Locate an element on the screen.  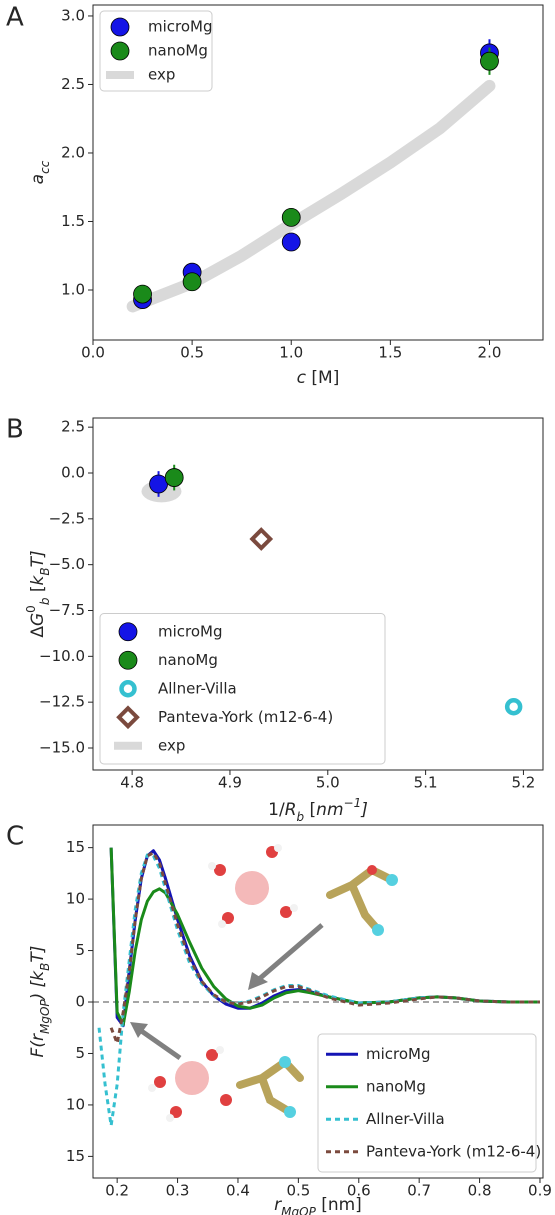
x-tick-label: 0.7 is located at coordinates (419, 1191).